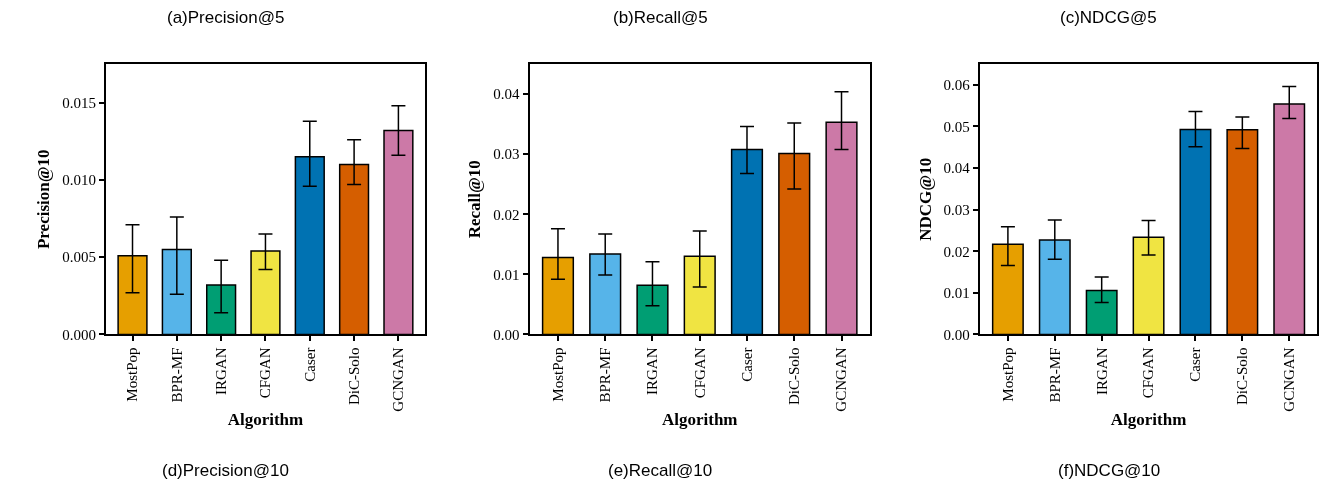 This screenshot has height=497, width=1324. I want to click on chart-title: (a)Precision@5, so click(226, 17).